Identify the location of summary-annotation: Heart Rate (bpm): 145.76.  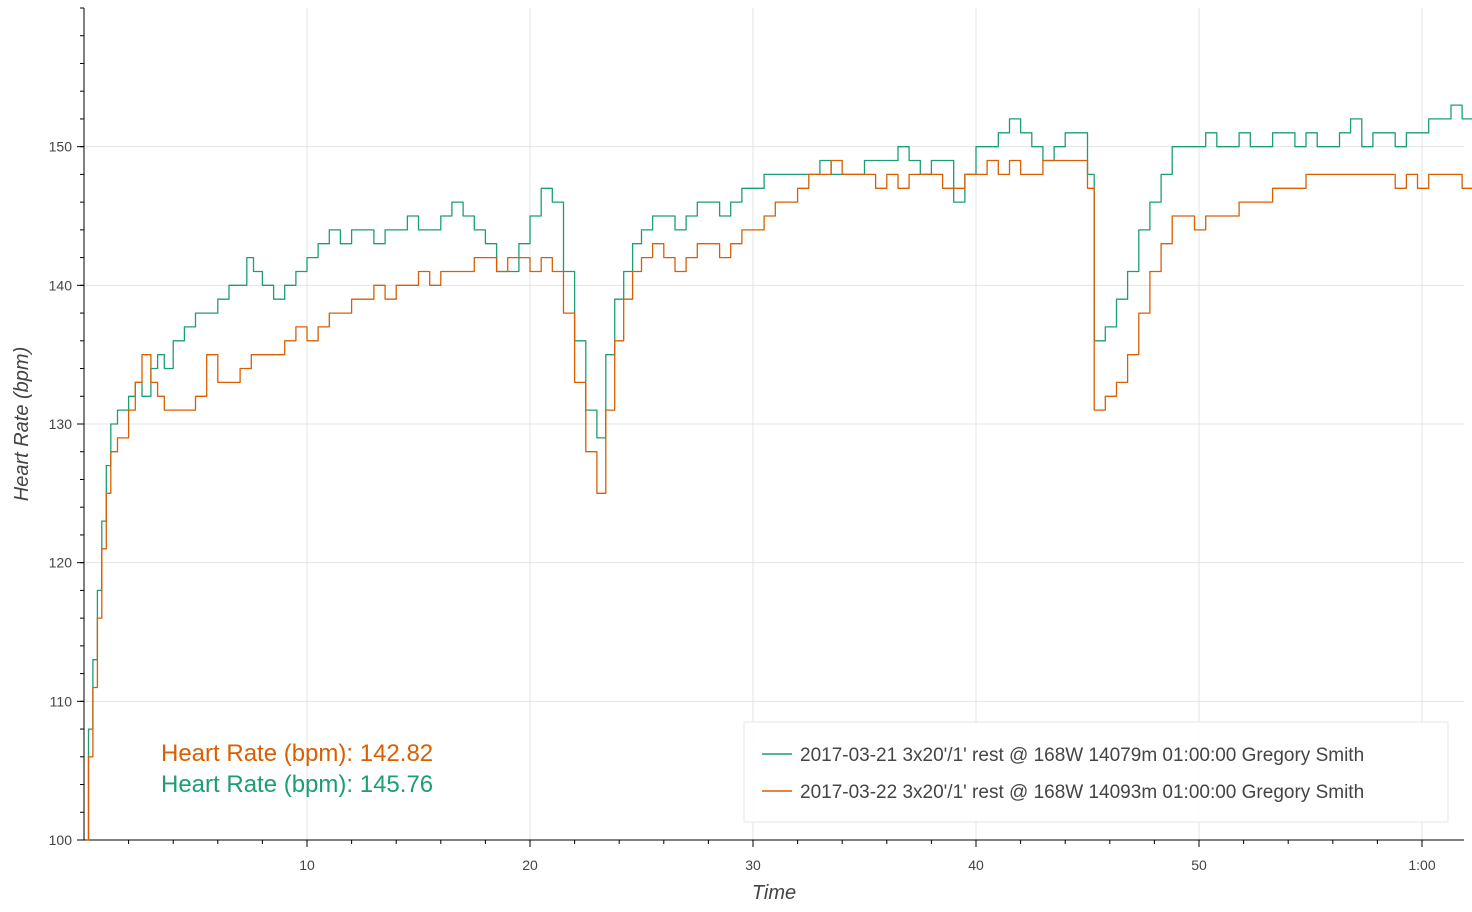
(297, 784).